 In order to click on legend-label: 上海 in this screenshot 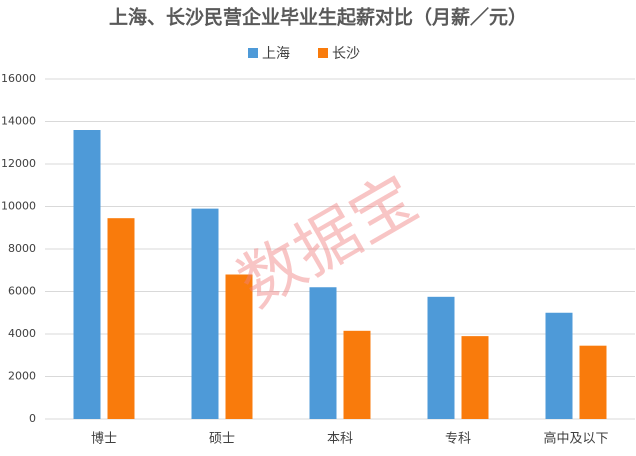, I will do `click(276, 54)`.